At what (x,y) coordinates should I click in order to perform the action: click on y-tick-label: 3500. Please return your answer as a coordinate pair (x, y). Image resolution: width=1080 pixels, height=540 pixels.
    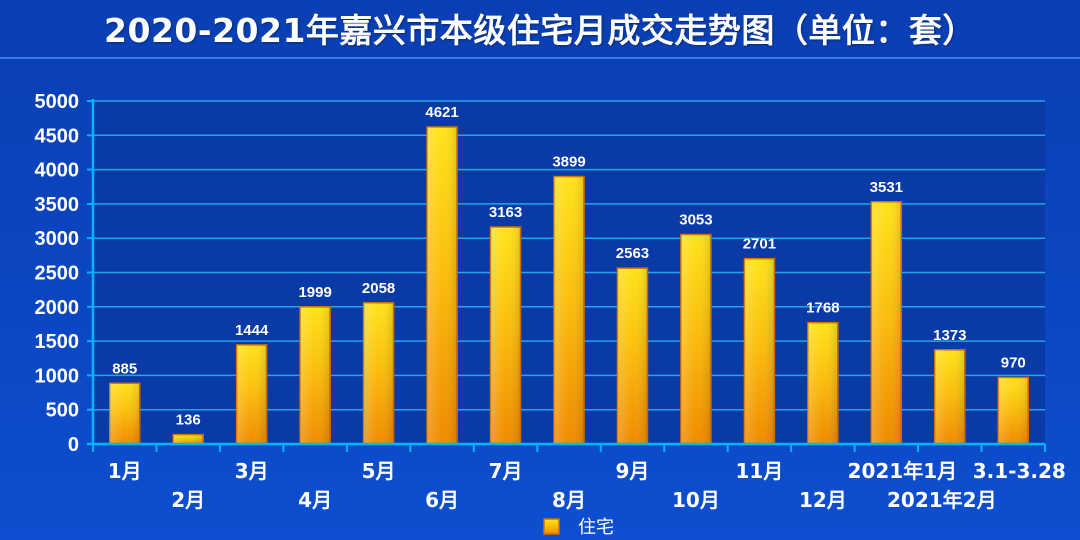
    Looking at the image, I should click on (57, 205).